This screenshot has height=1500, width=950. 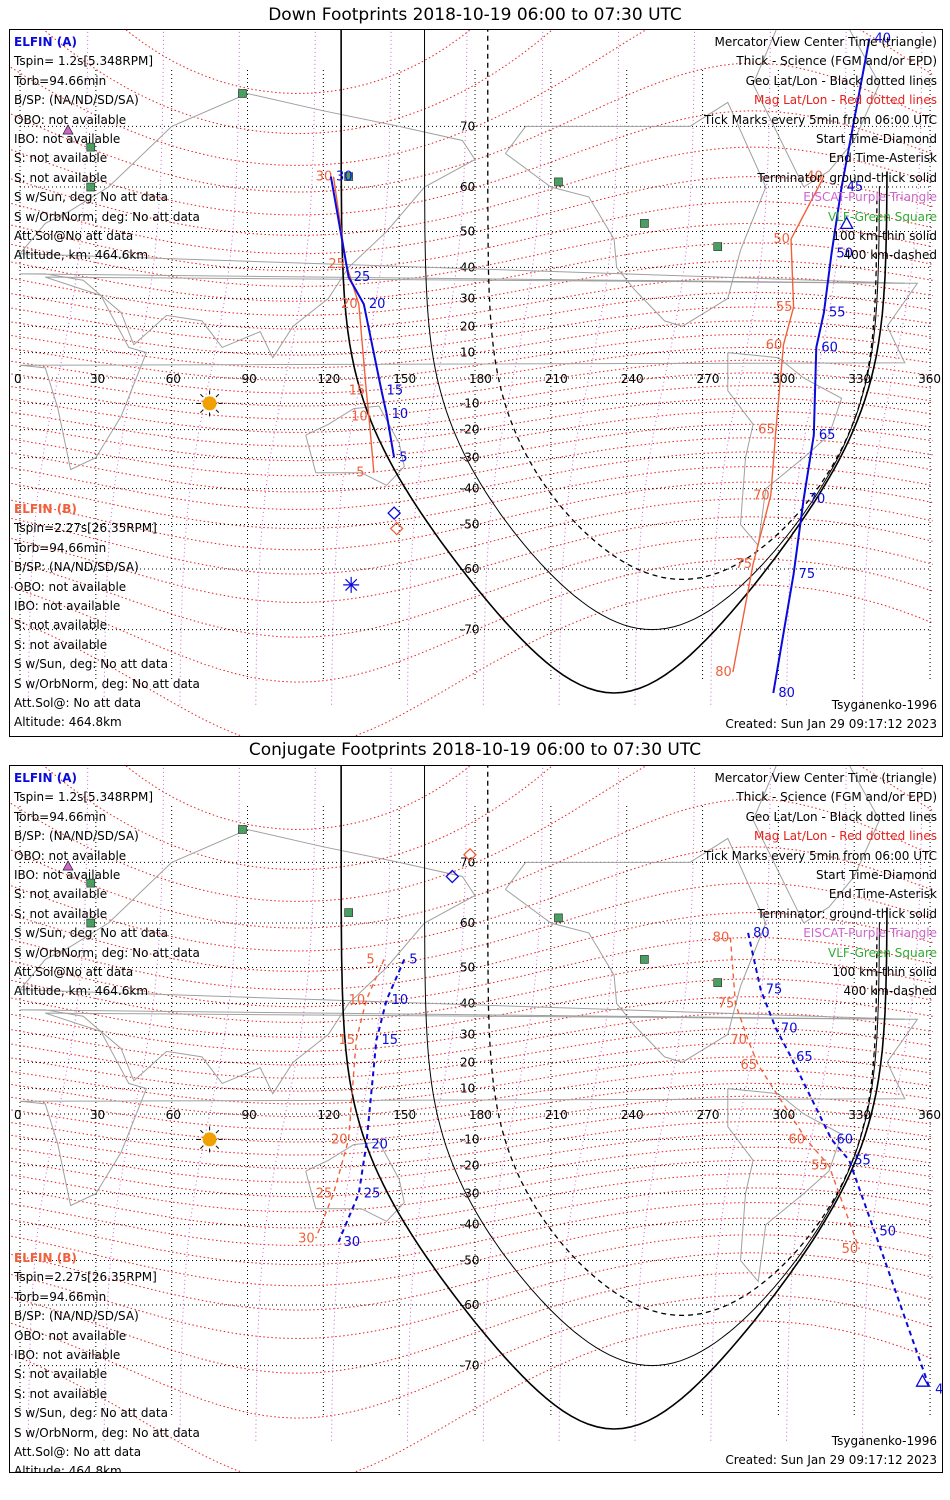 I want to click on track-time-label: 15, so click(x=390, y=1040).